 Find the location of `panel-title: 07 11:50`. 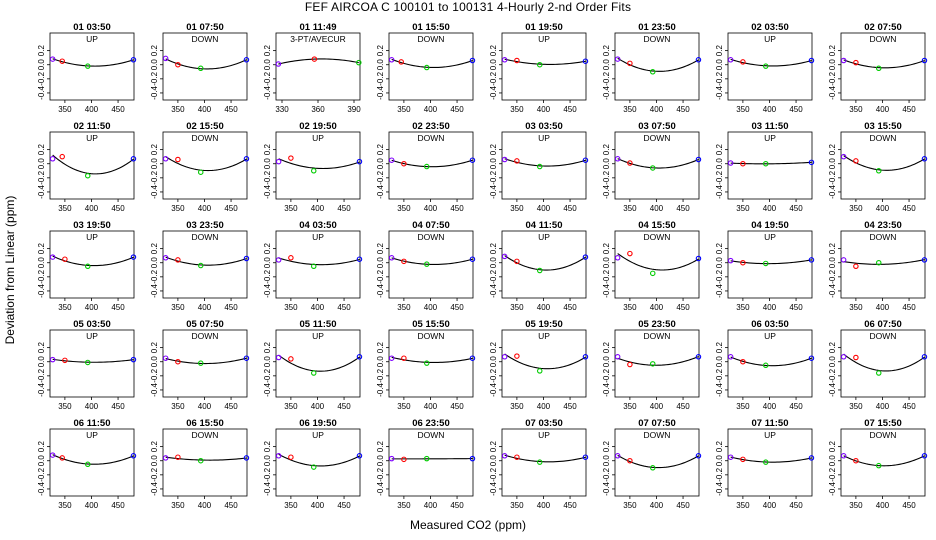

panel-title: 07 11:50 is located at coordinates (770, 423).